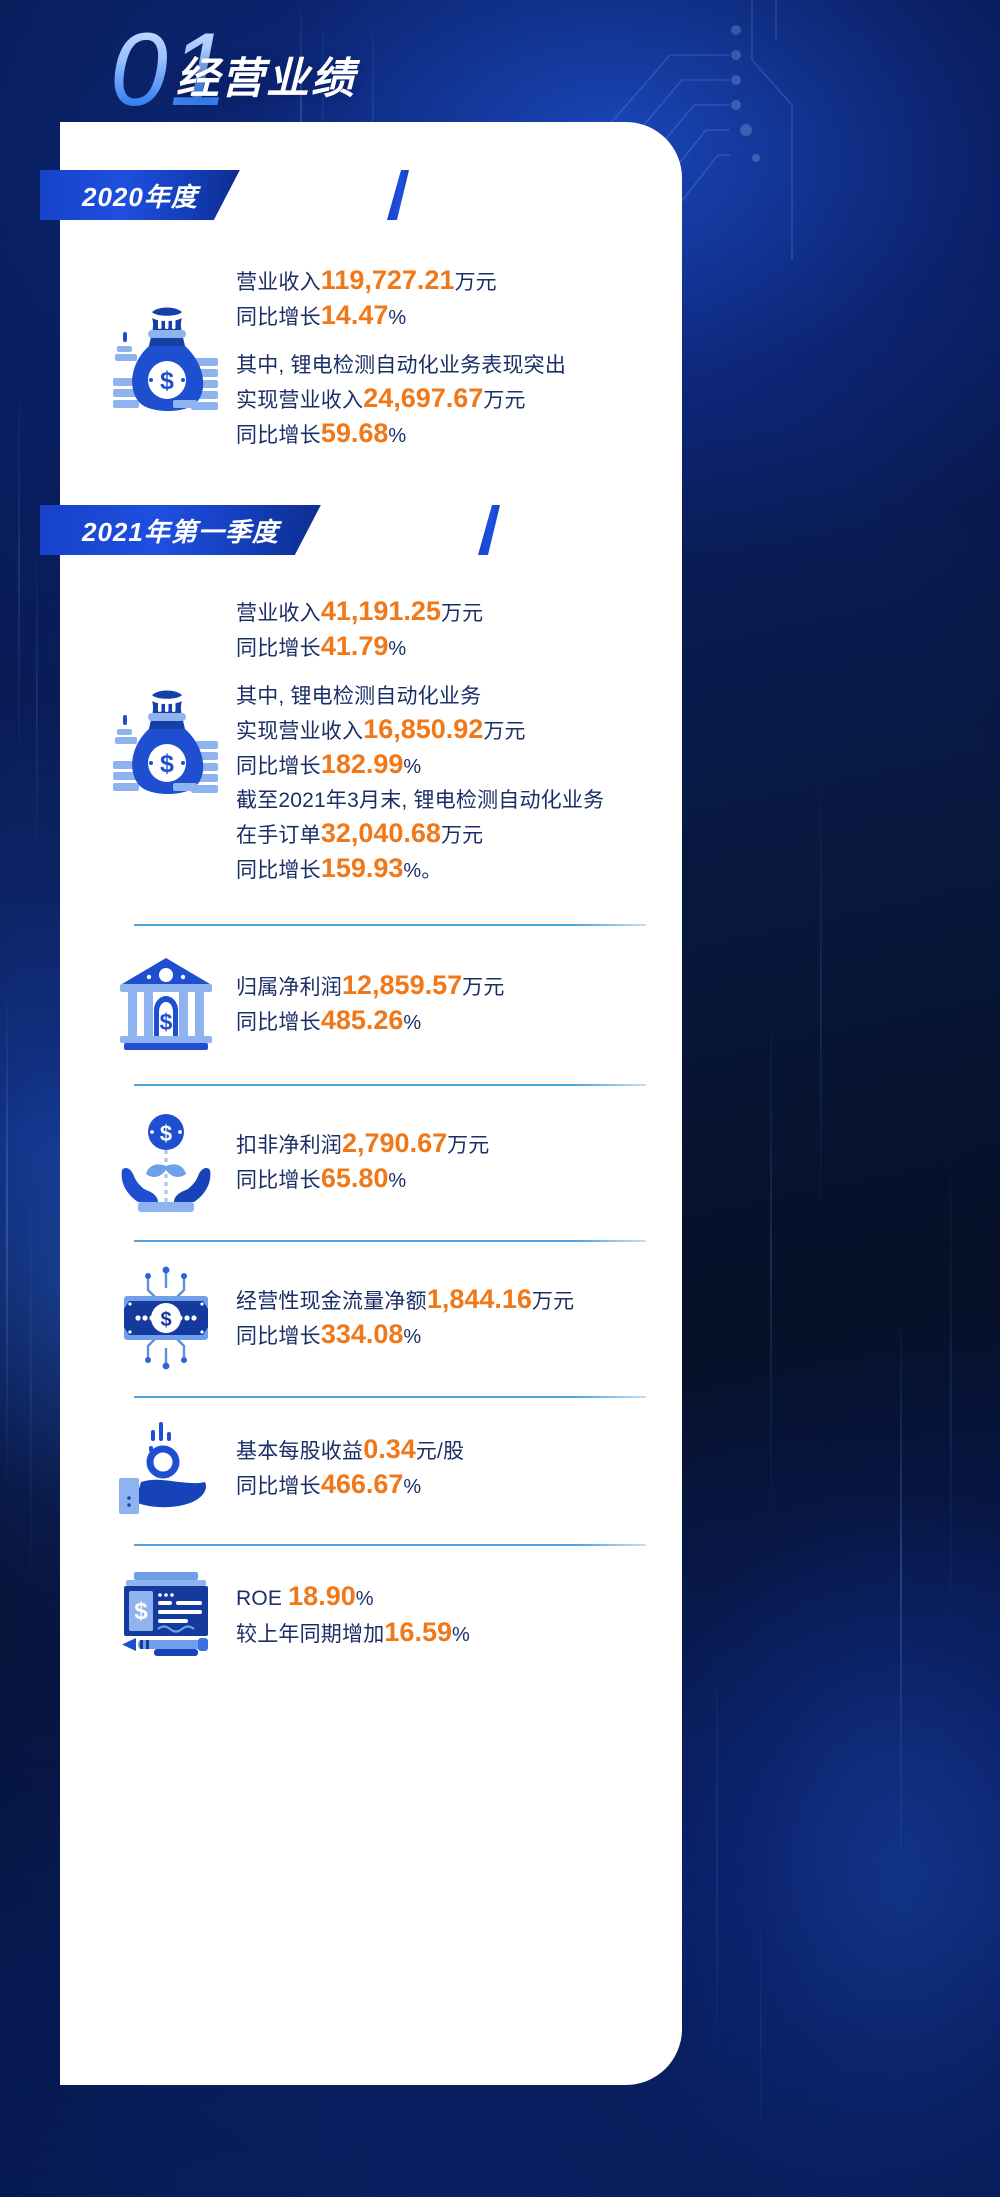 Image resolution: width=1000 pixels, height=2197 pixels. I want to click on metric-text-basic-eps: 基本每股收益0.34元/股 同比增长466.67%, so click(459, 1468).